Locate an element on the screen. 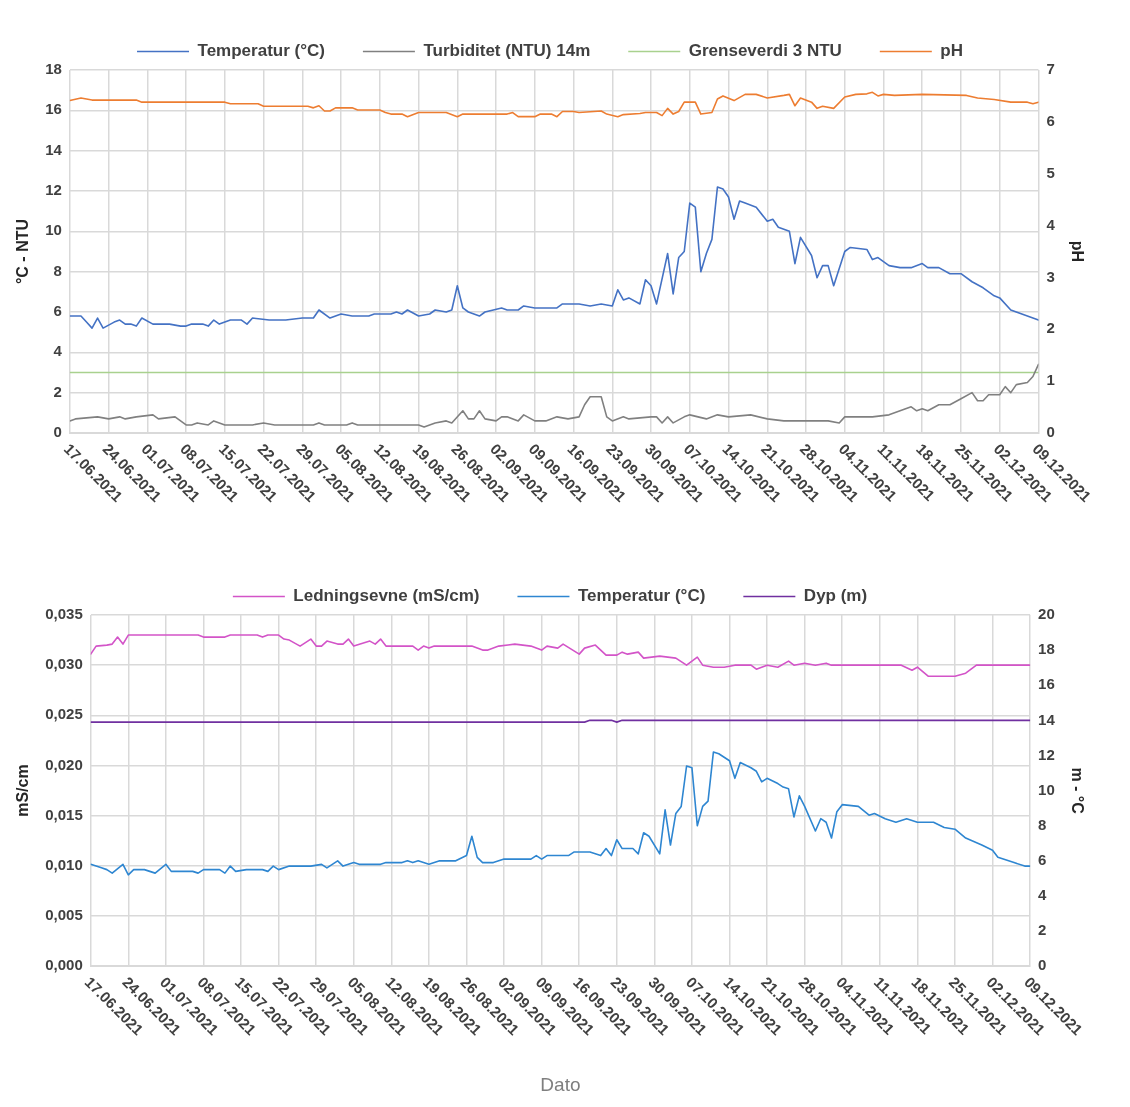  y-tick-label: 2 is located at coordinates (57, 391).